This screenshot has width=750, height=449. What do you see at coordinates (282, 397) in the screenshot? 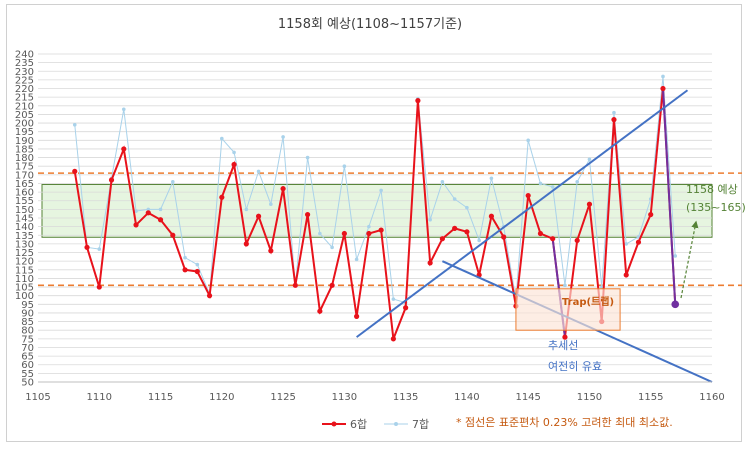
I see `x-tick-label: 1125` at bounding box center [282, 397].